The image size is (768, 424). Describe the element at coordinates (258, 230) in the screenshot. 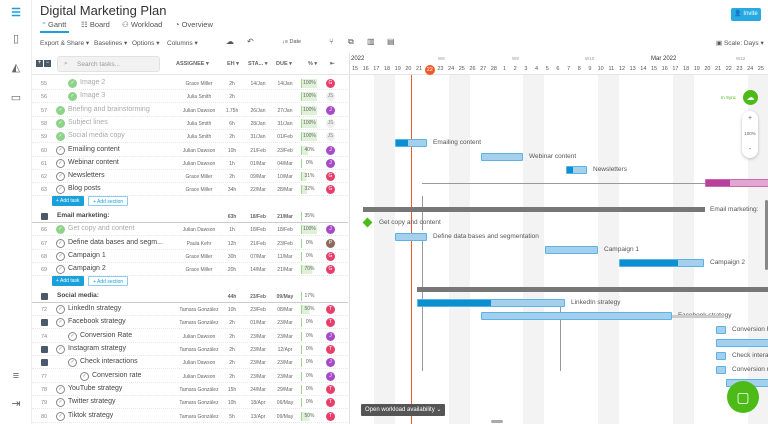

I see `start-date: 18/Feb` at that location.